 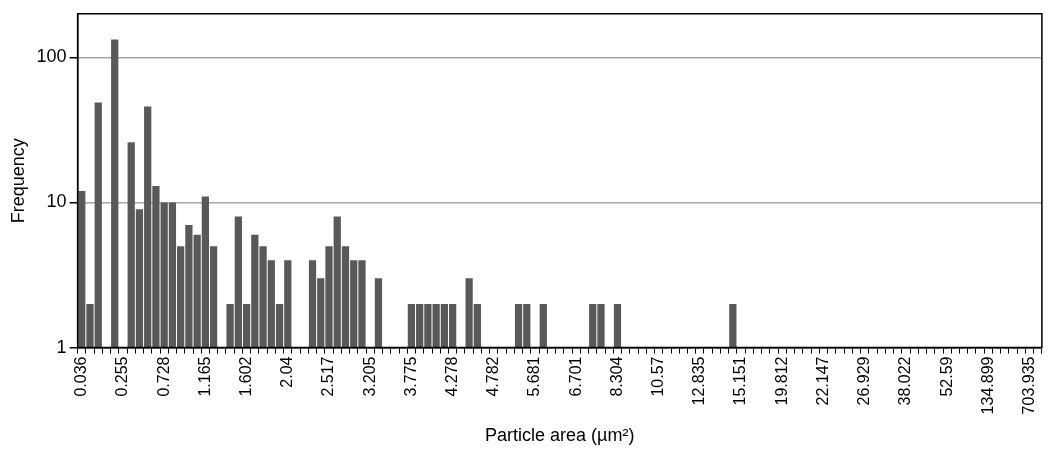 What do you see at coordinates (616, 376) in the screenshot?
I see `x-tick-label: 8.304` at bounding box center [616, 376].